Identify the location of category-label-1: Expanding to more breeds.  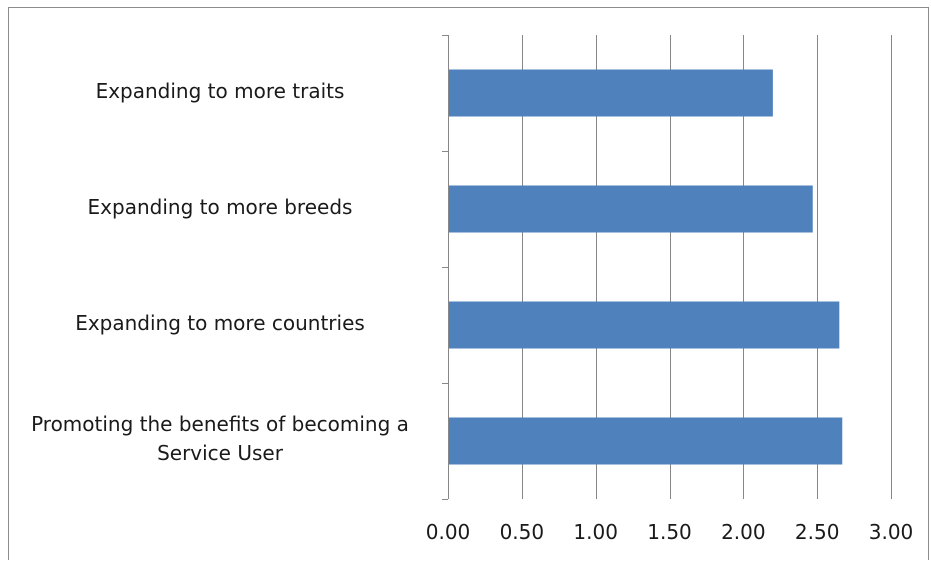
(220, 207).